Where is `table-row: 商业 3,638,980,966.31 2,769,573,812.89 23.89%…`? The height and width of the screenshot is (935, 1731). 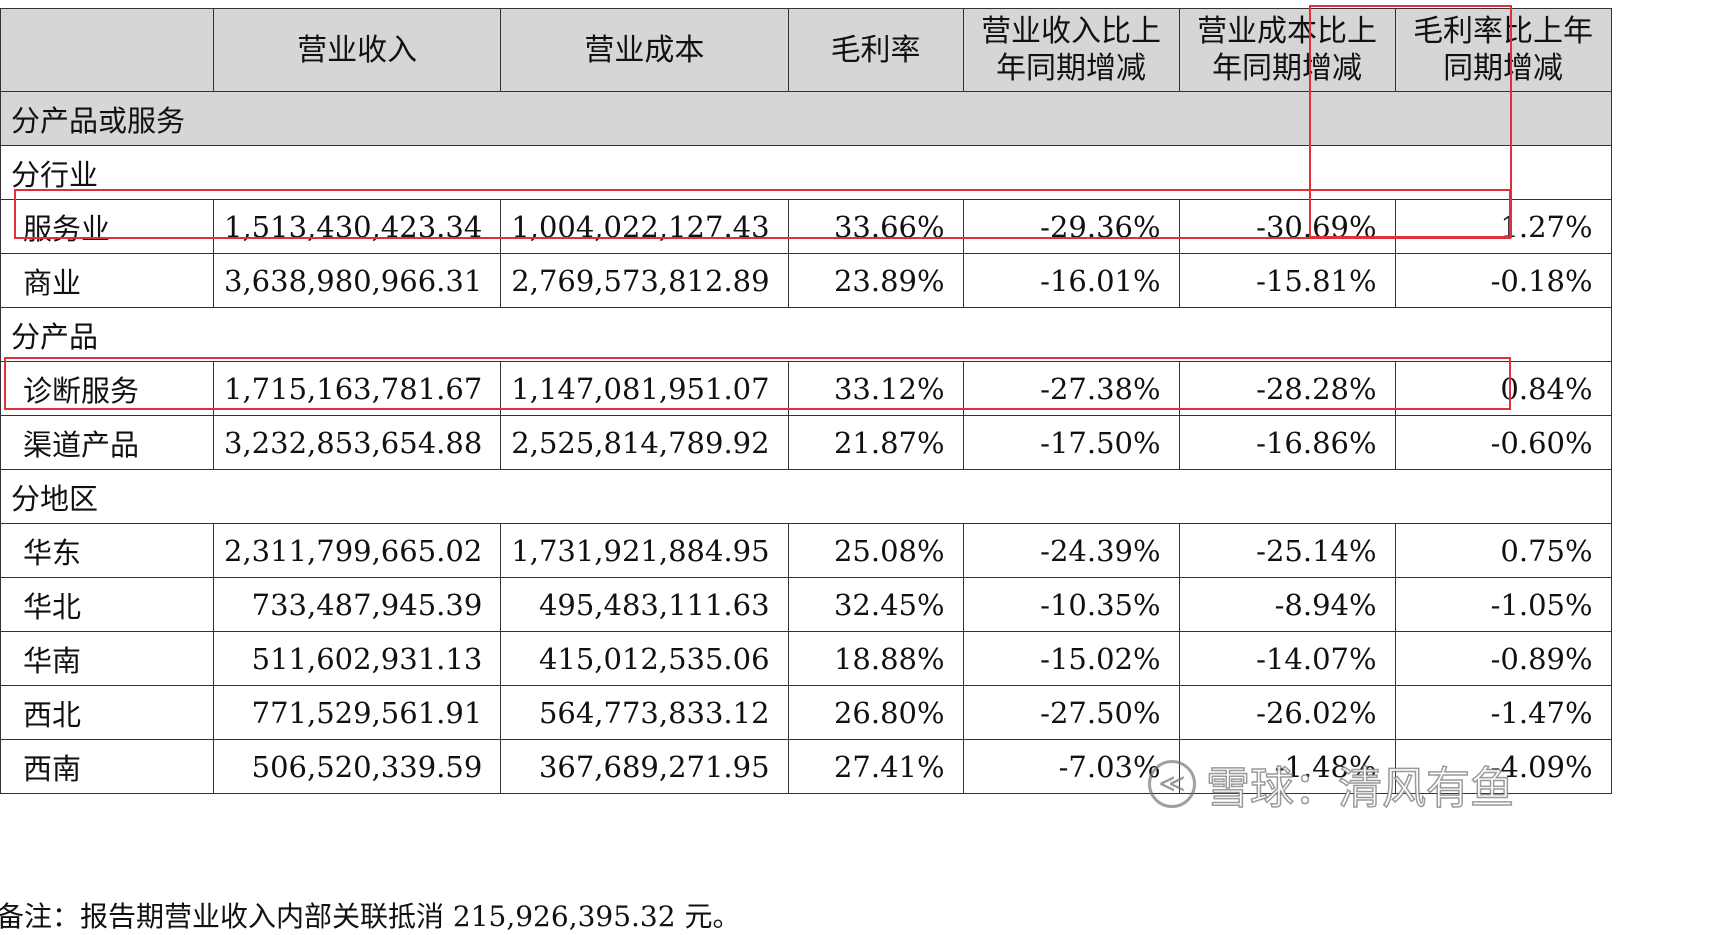
table-row: 商业 3,638,980,966.31 2,769,573,812.89 23.89%… is located at coordinates (806, 280).